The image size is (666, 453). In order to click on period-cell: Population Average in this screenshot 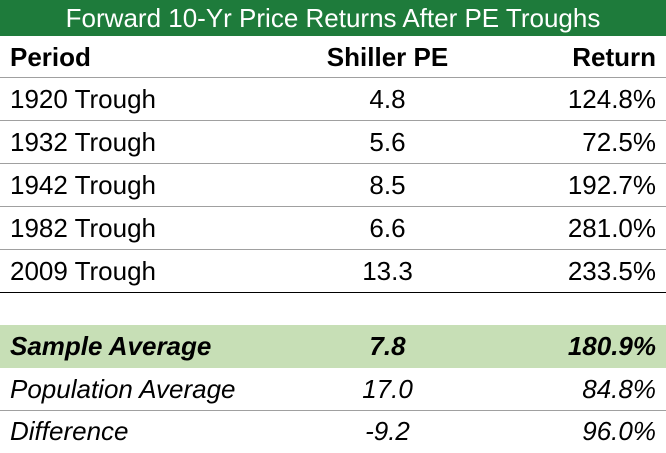, I will do `click(123, 389)`.